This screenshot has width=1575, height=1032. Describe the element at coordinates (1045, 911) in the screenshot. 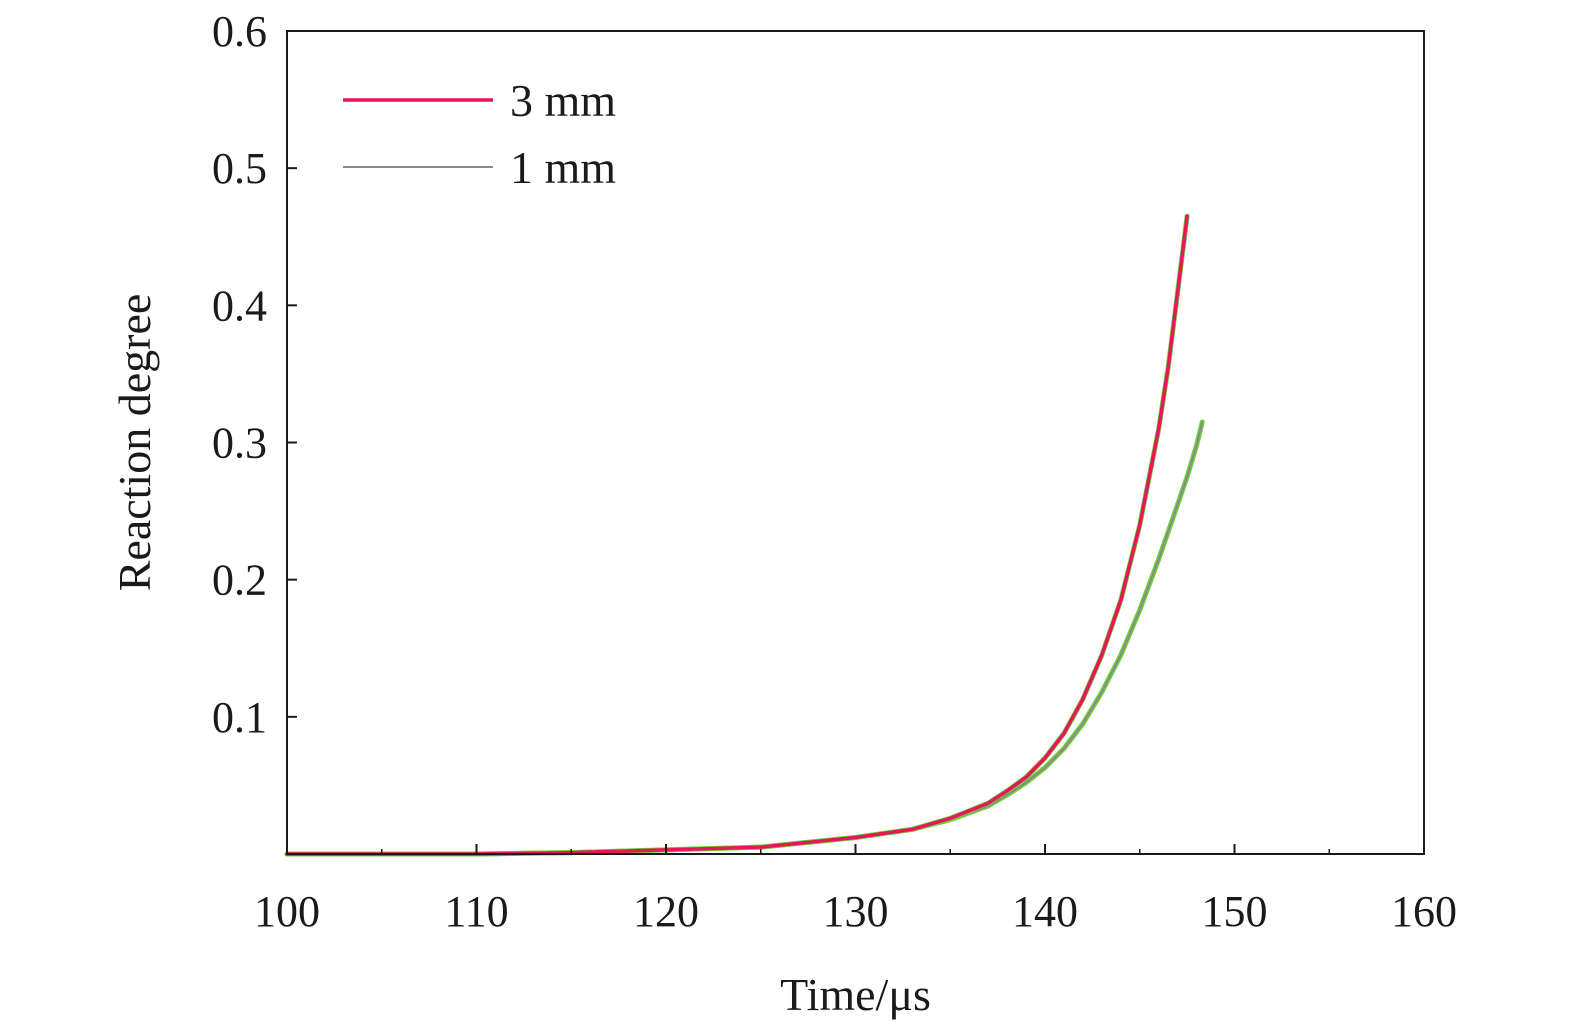

I see `x-tick-label: 140` at that location.